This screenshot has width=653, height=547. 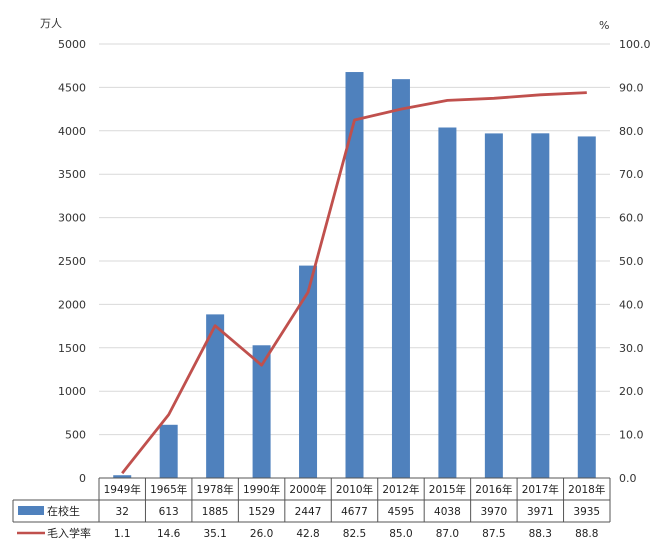 What do you see at coordinates (447, 512) in the screenshot?
I see `bar-value-label: 4038` at bounding box center [447, 512].